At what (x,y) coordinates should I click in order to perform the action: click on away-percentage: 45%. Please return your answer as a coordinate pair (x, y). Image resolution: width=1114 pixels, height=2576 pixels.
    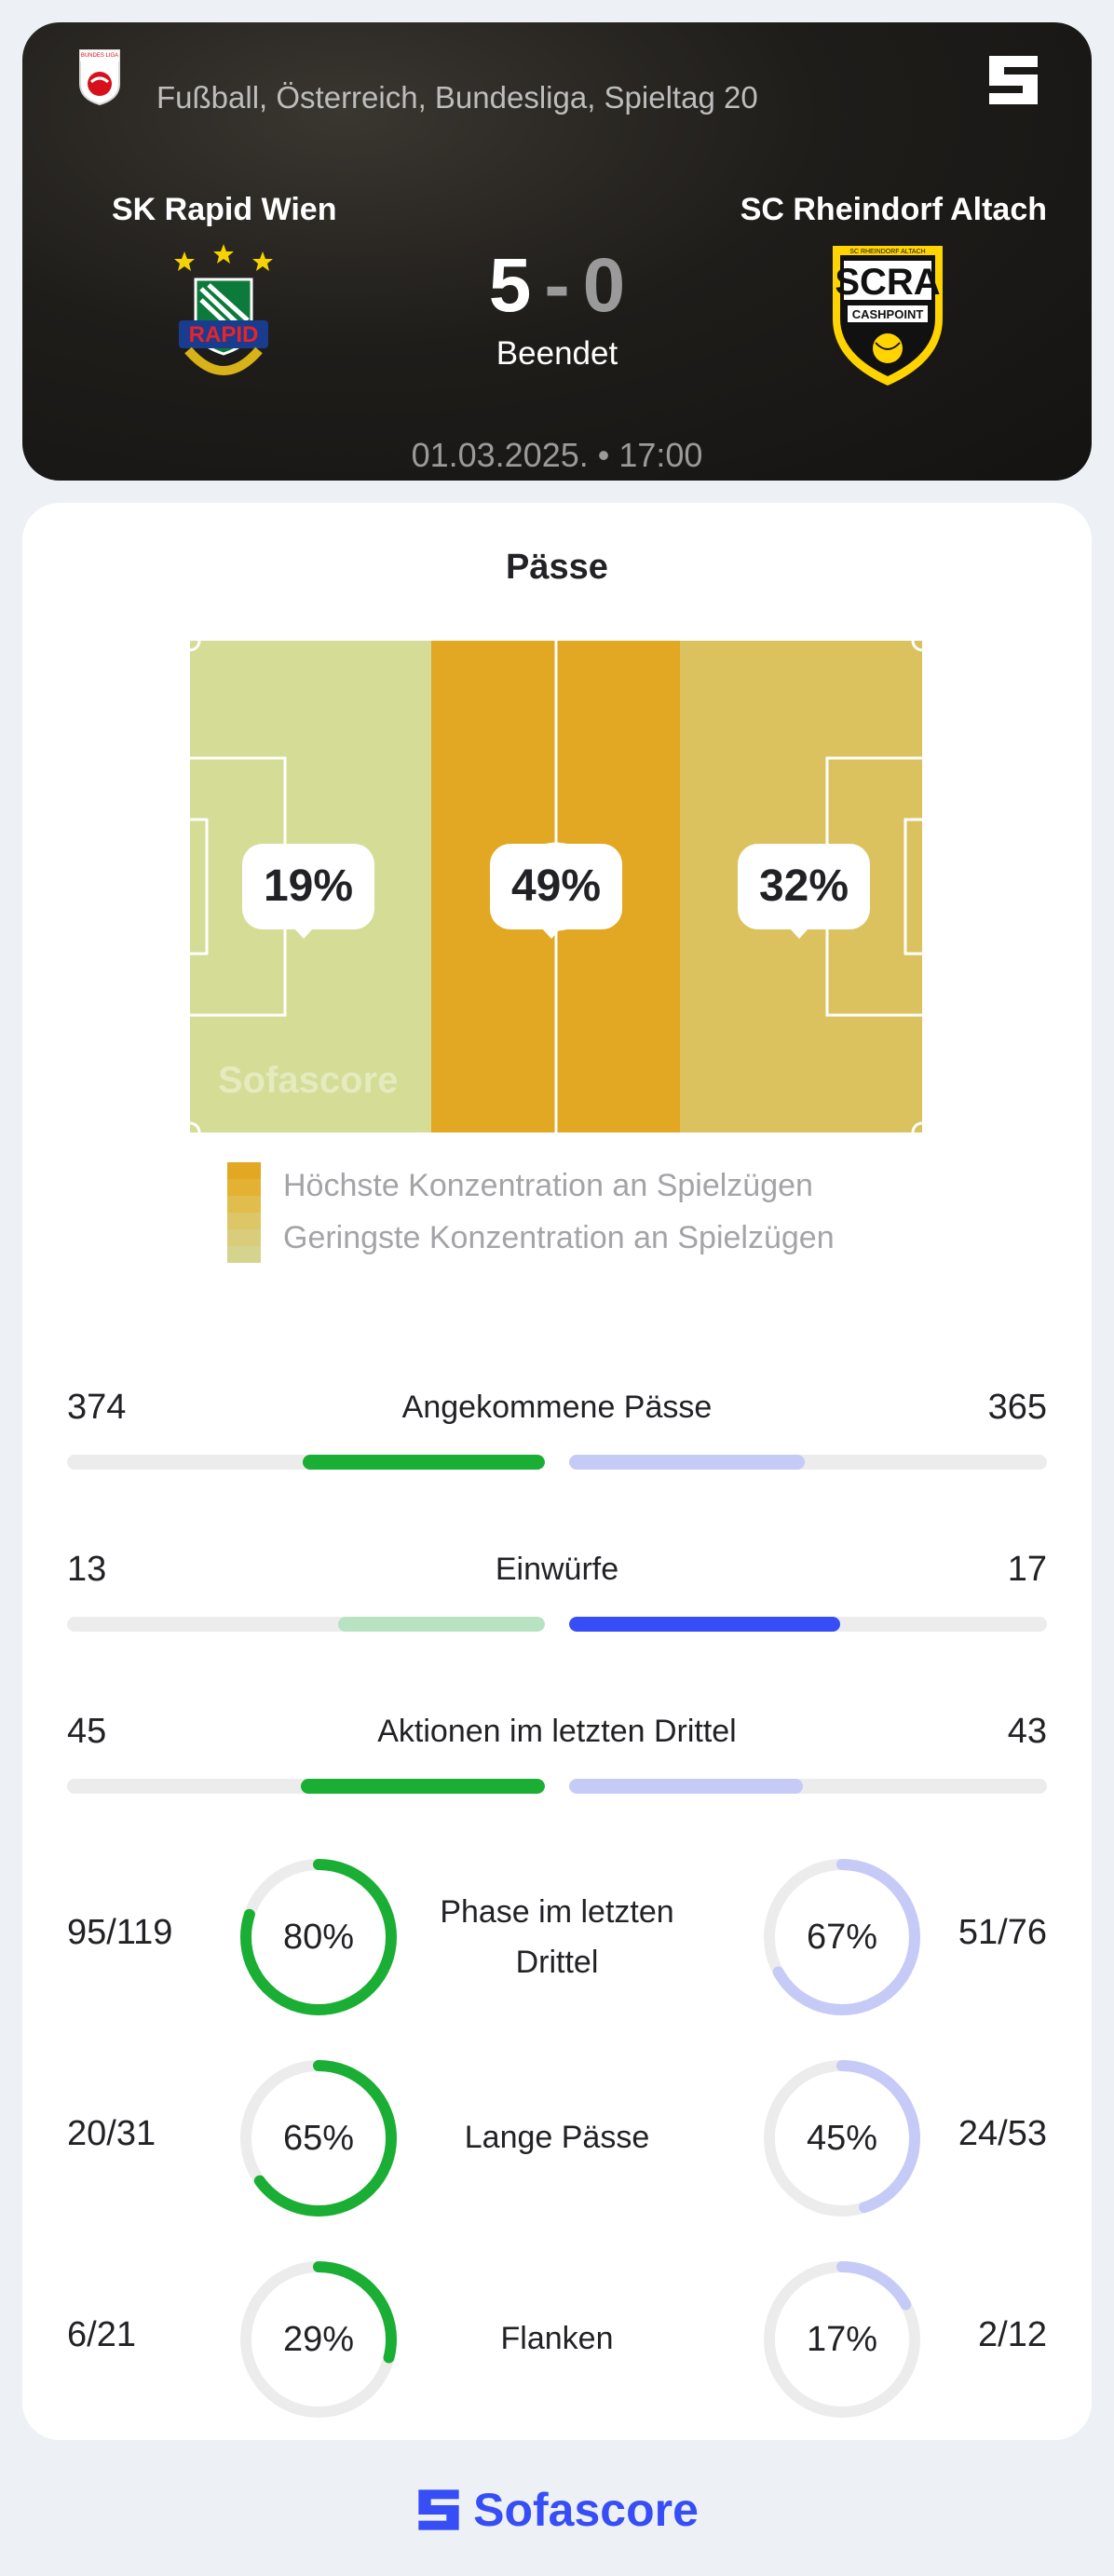
    Looking at the image, I should click on (842, 2138).